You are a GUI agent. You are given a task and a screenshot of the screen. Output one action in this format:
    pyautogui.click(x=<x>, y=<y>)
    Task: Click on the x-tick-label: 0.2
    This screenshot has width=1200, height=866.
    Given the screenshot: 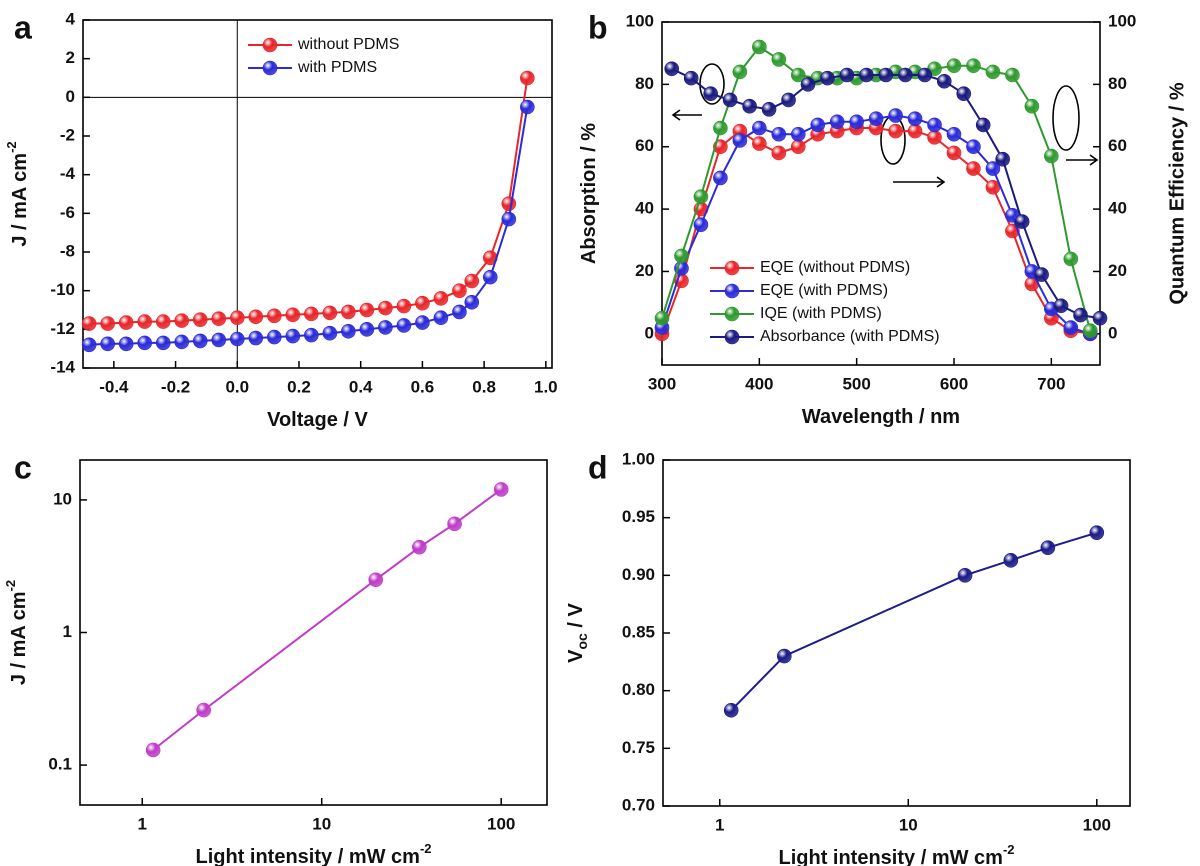 What is the action you would take?
    pyautogui.click(x=299, y=386)
    